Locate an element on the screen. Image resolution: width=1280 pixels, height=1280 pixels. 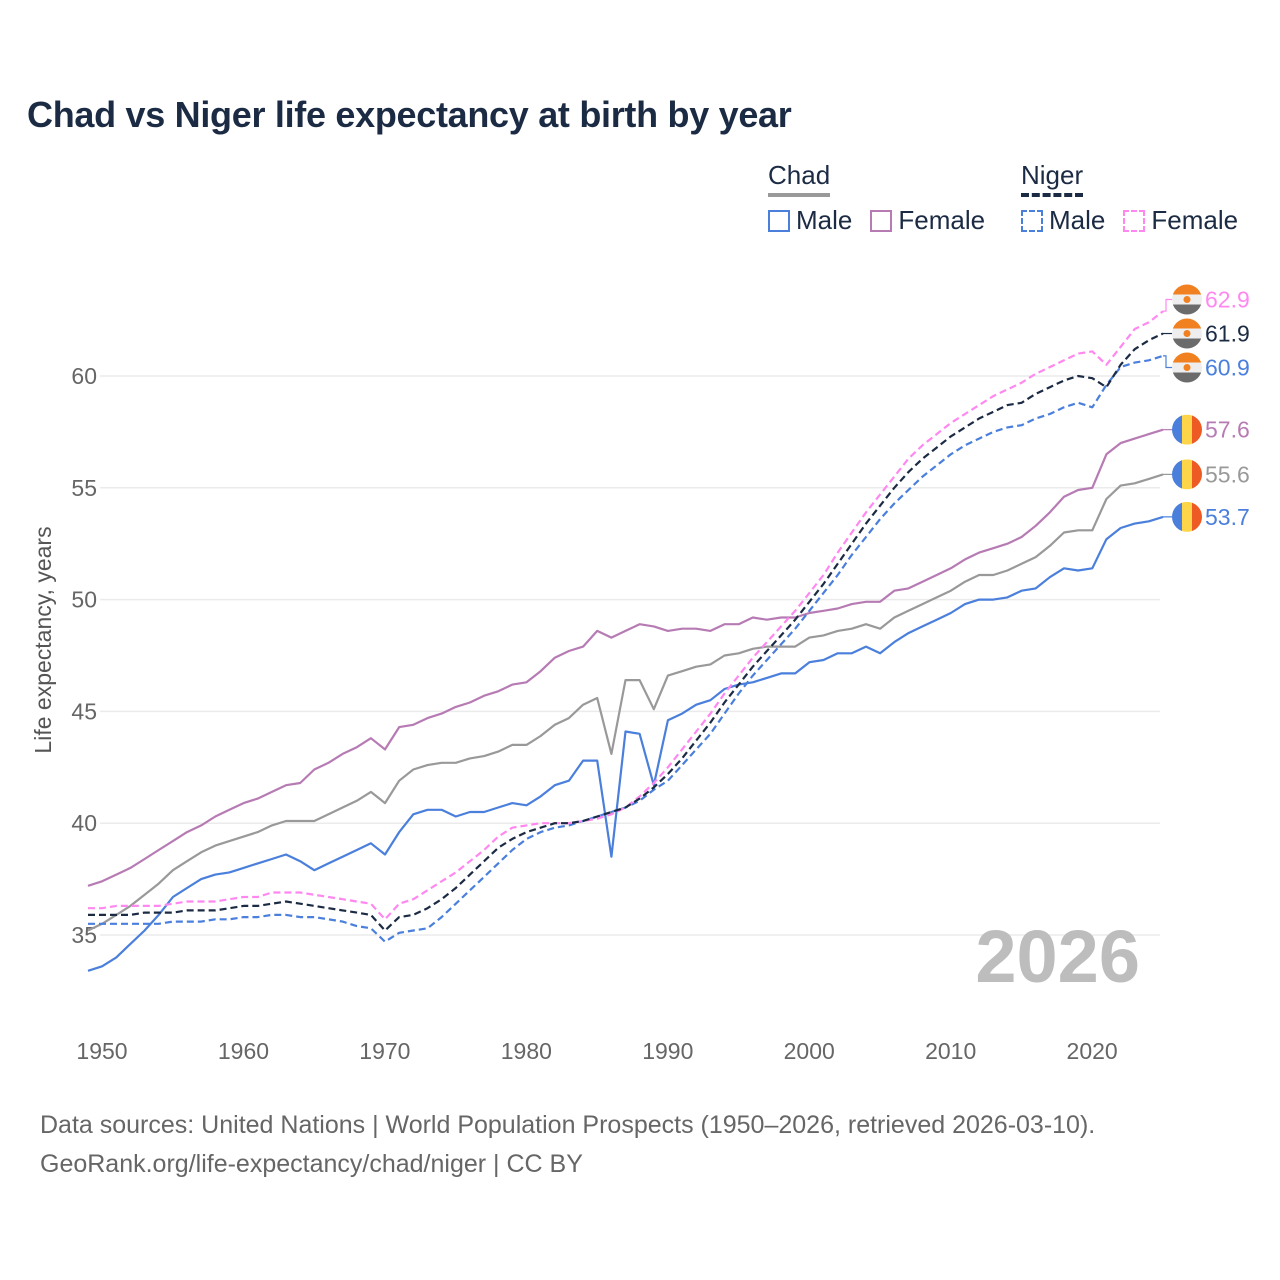
end-labels: 62.9 61.9 60.9 57.6 55.6 53.7 is located at coordinates (1206, 408).